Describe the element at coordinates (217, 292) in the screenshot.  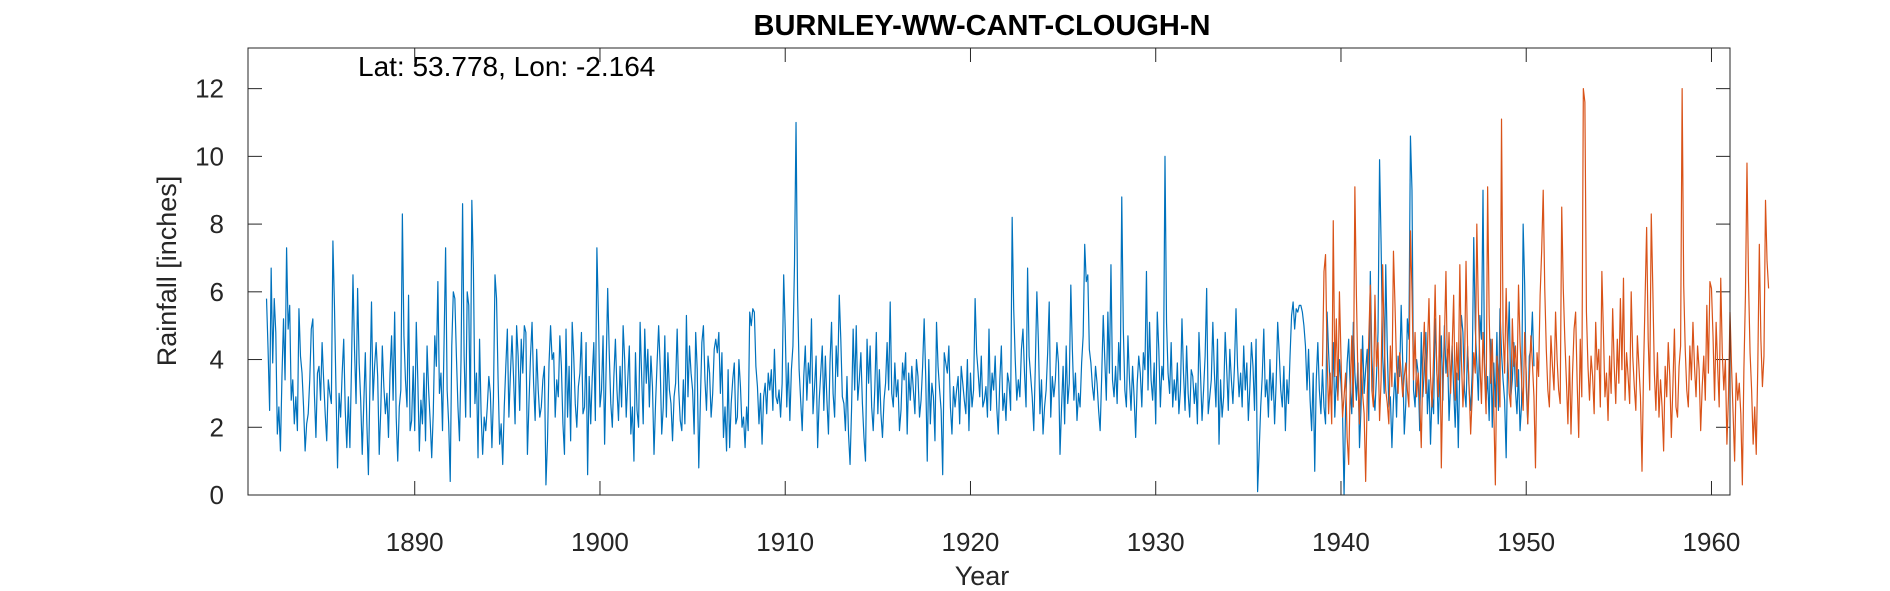
I see `y-tick-label: 6` at that location.